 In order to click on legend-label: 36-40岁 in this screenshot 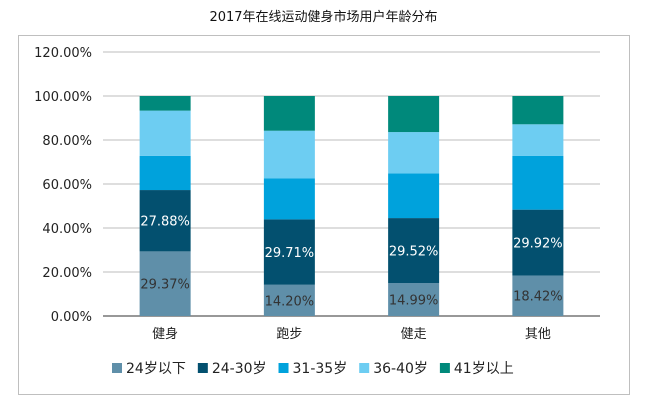, I will do `click(400, 369)`.